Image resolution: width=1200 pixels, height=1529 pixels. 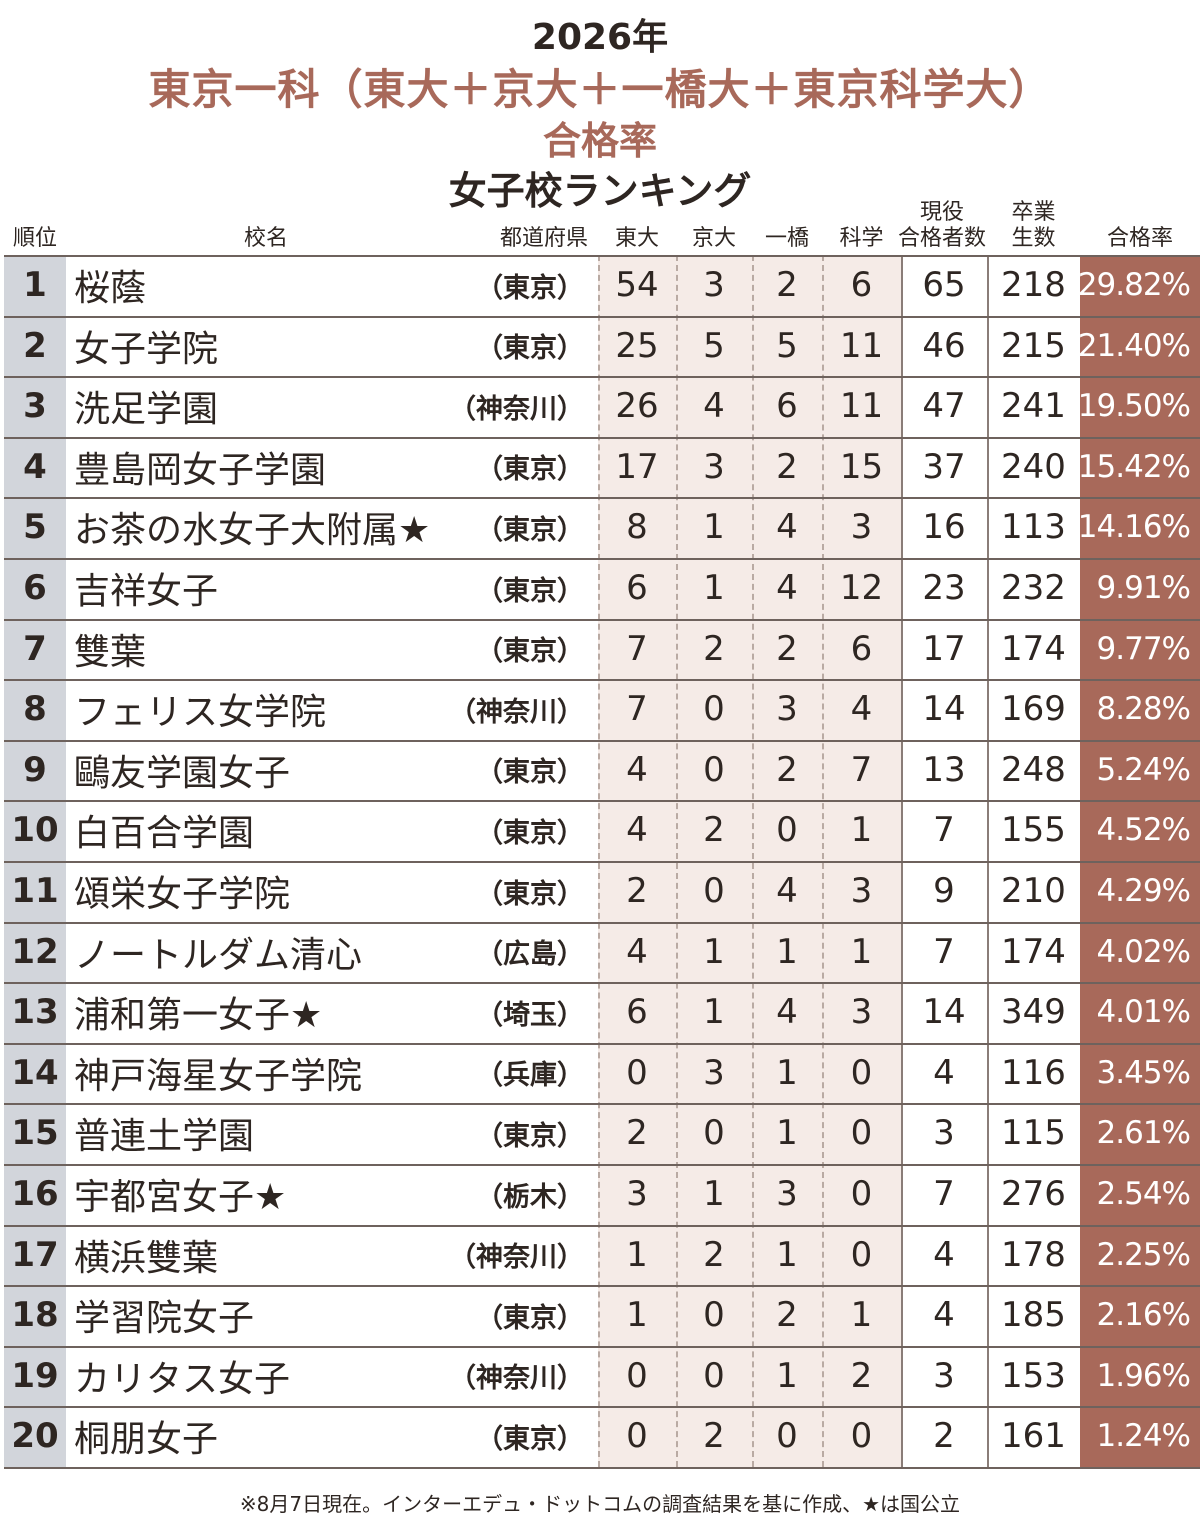 I want to click on rank-cell: 16, so click(x=35, y=1194).